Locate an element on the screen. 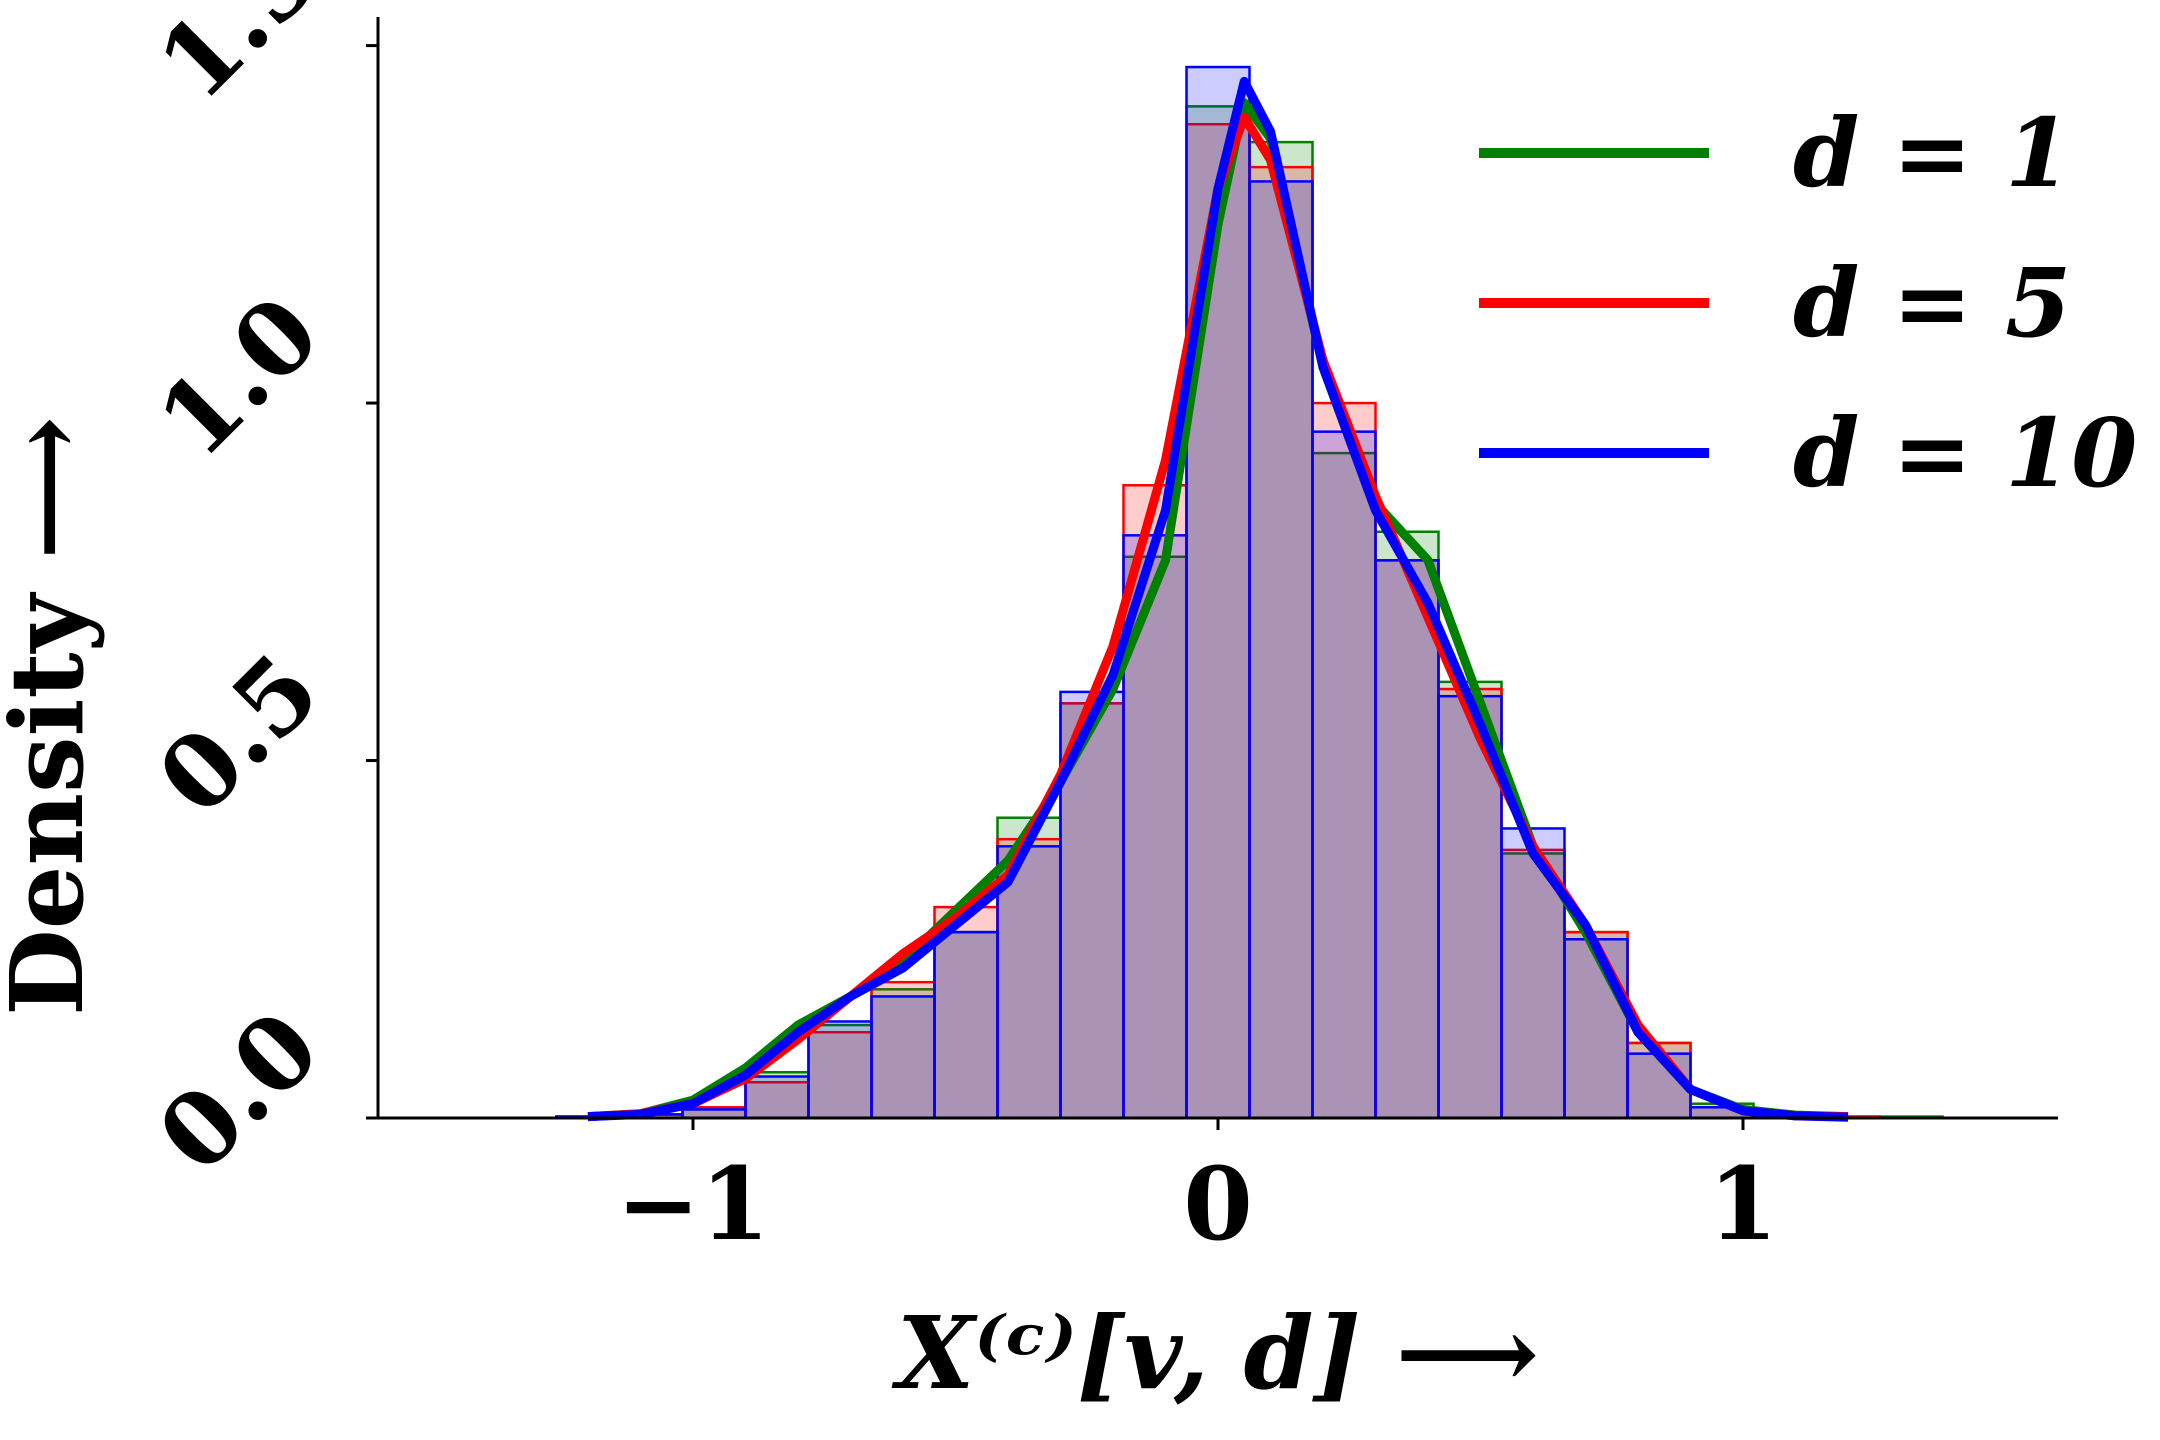  y-tick-label: 0.5 is located at coordinates (238, 734).